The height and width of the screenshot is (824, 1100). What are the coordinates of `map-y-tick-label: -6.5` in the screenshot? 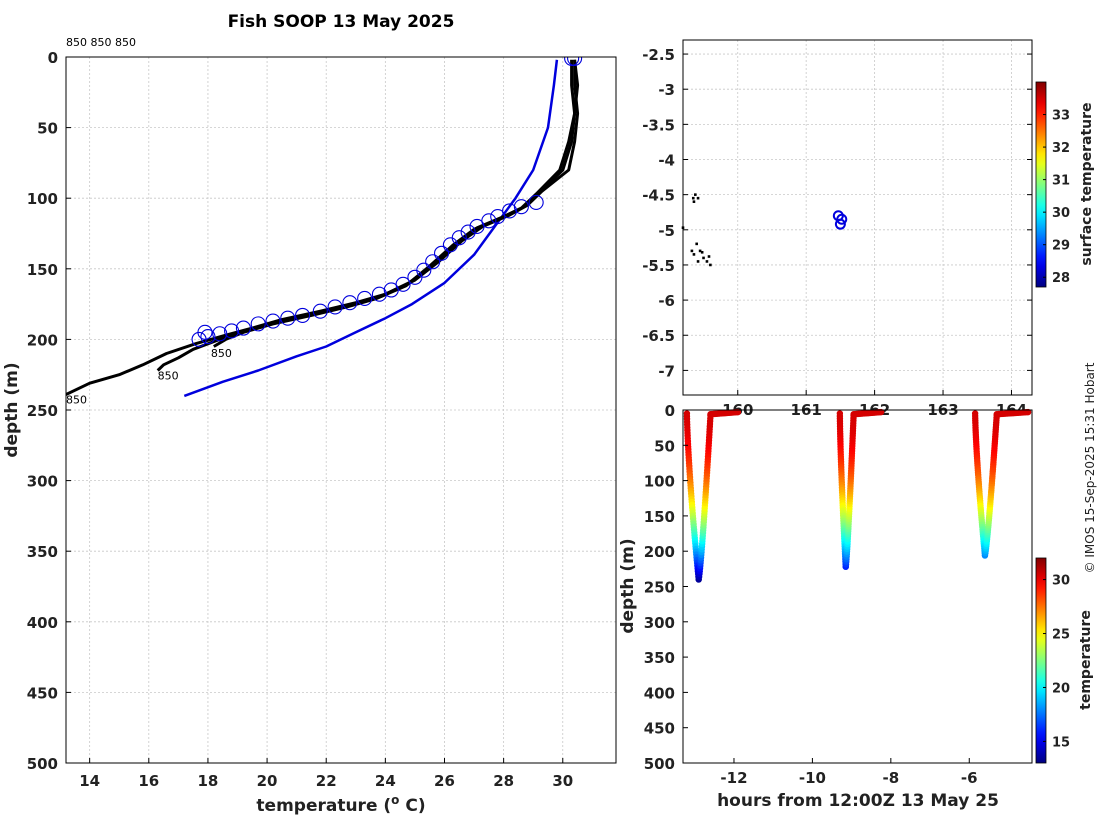 It's located at (658, 336).